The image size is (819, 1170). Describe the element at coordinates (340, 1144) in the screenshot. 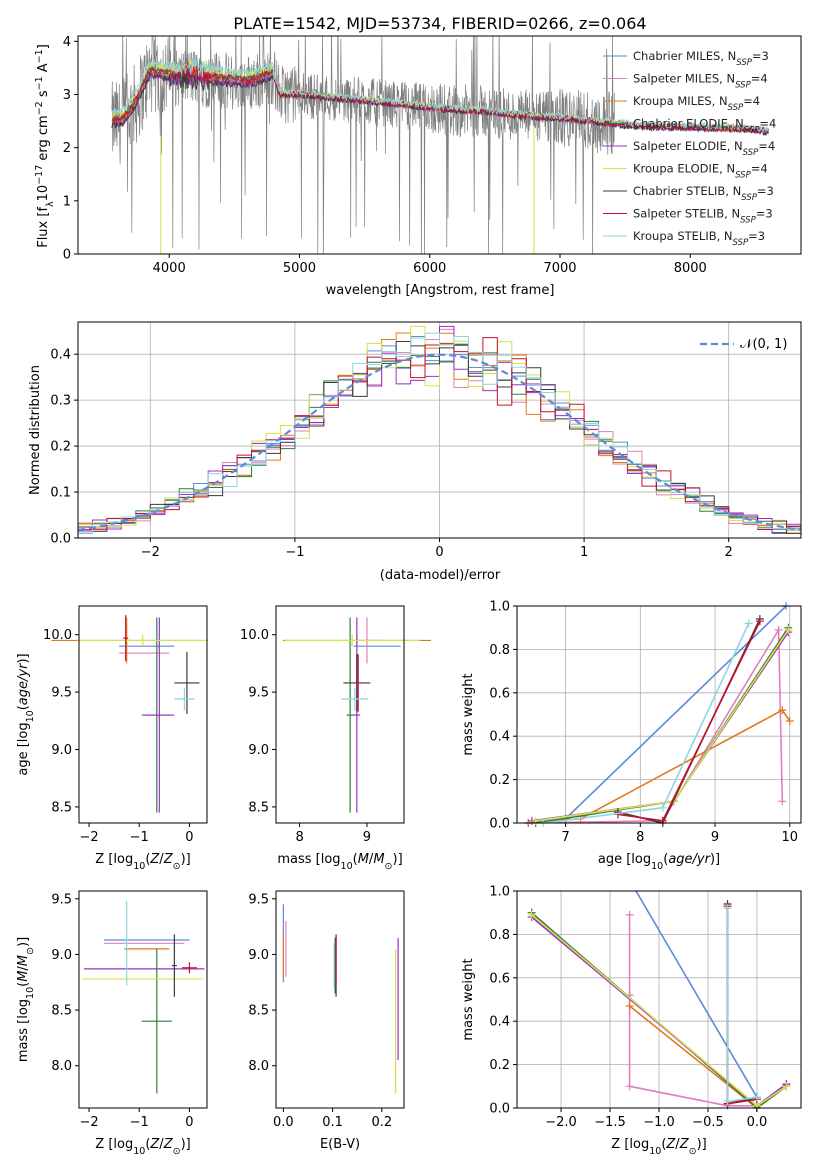

I see `x-axis-label: E(B-V)` at that location.